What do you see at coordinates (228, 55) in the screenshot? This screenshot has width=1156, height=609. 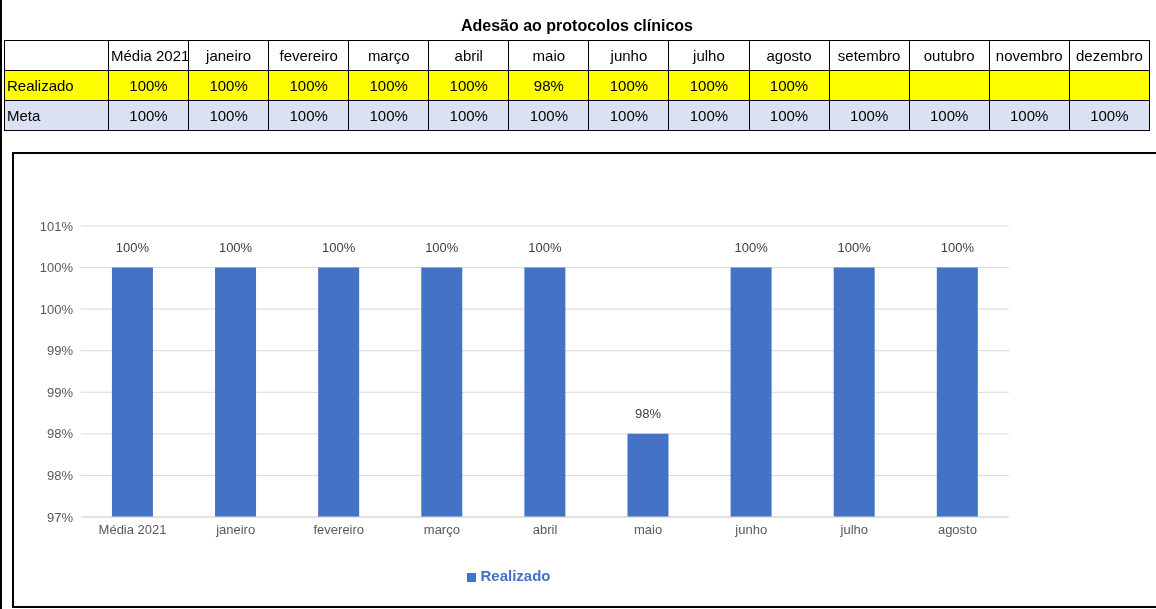 I see `category-label: janeiro` at bounding box center [228, 55].